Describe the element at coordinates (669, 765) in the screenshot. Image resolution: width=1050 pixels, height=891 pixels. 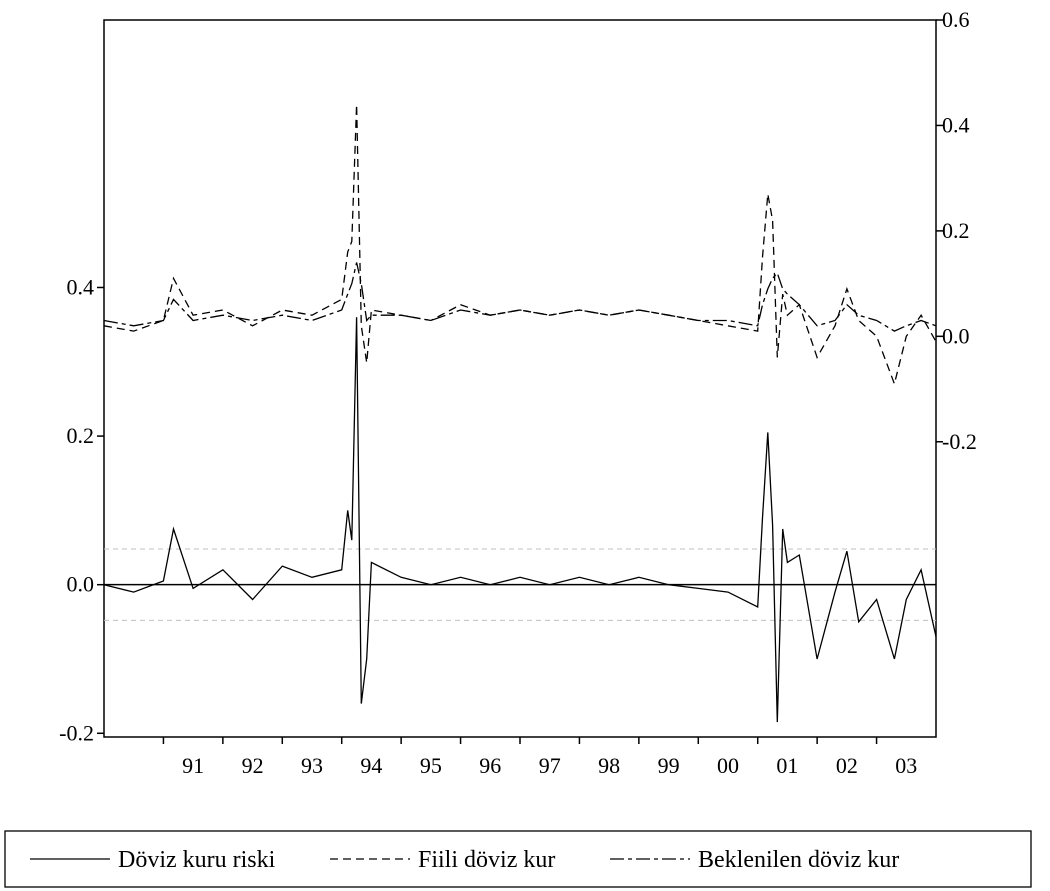
I see `x-tick-label: 99` at that location.